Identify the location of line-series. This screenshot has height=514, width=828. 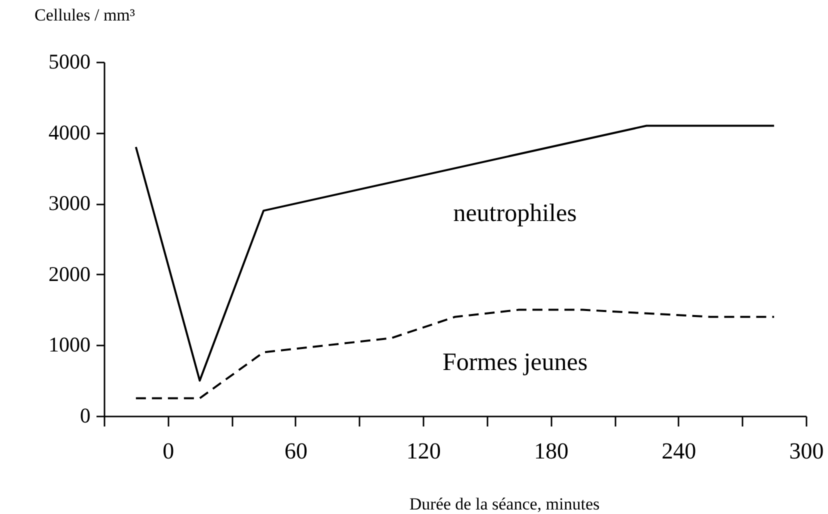
(455, 354).